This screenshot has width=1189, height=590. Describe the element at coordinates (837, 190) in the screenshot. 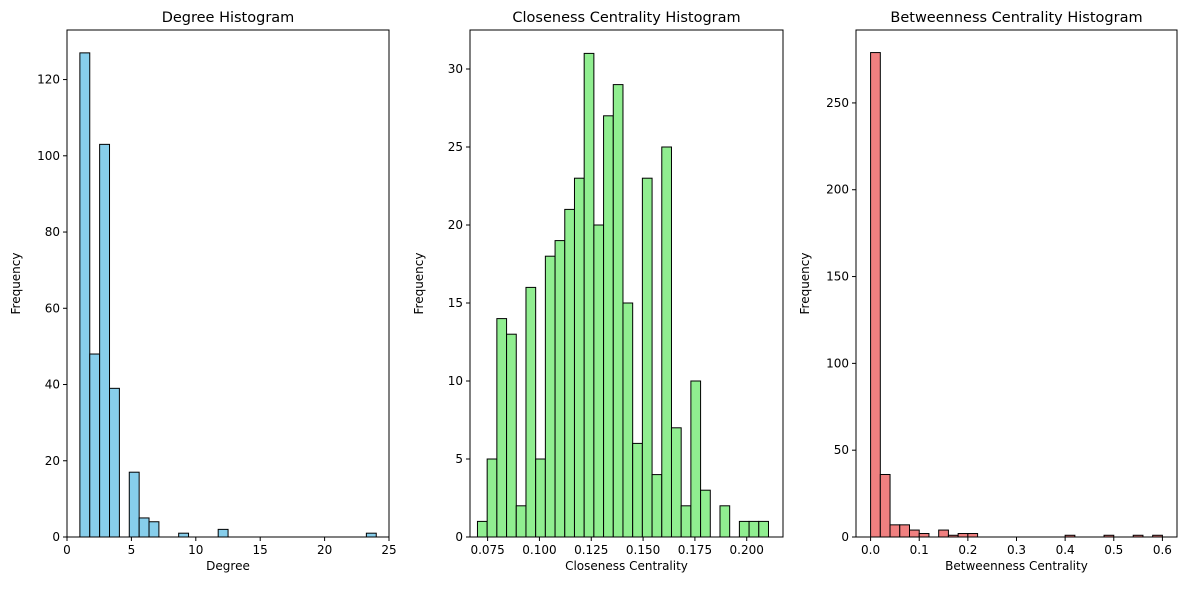

I see `y-tick-label: 200` at that location.